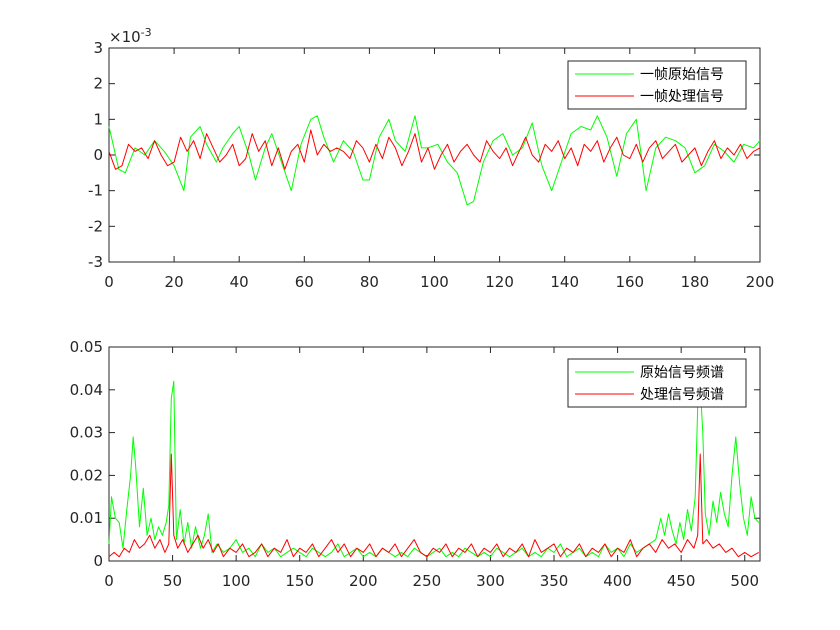 This screenshot has height=630, width=840. Describe the element at coordinates (433, 505) in the screenshot. I see `bottom-series-line-processed` at that location.